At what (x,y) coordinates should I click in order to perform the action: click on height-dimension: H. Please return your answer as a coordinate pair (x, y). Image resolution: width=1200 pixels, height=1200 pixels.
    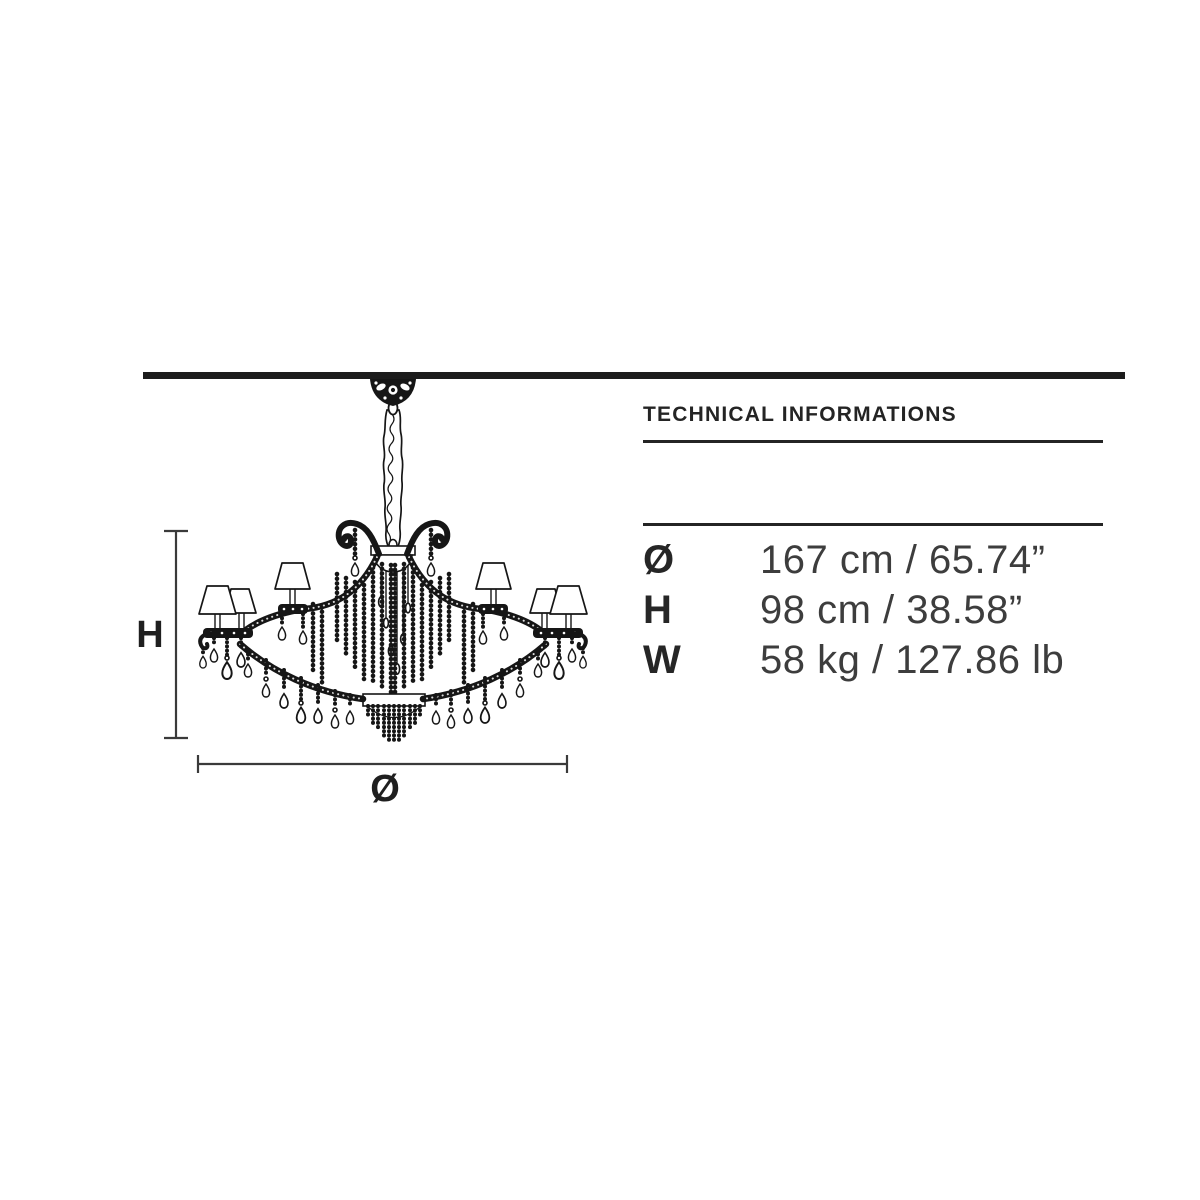
    Looking at the image, I should click on (162, 634).